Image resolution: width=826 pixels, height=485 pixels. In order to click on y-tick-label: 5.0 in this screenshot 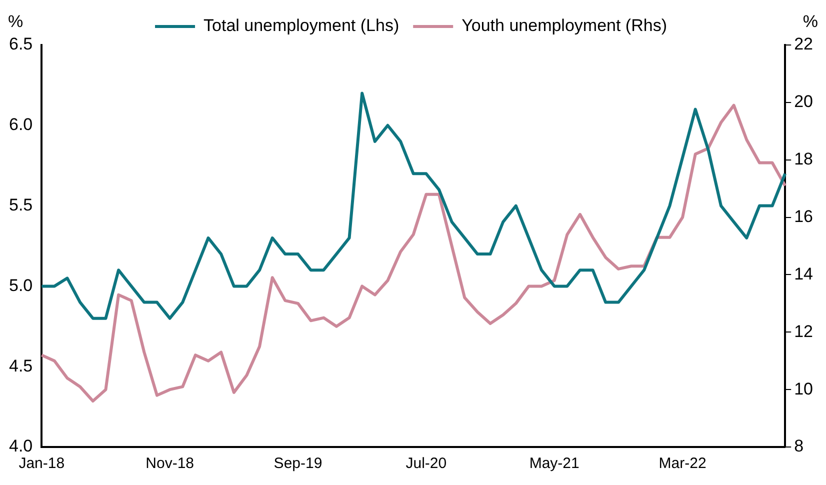, I will do `click(20, 285)`.